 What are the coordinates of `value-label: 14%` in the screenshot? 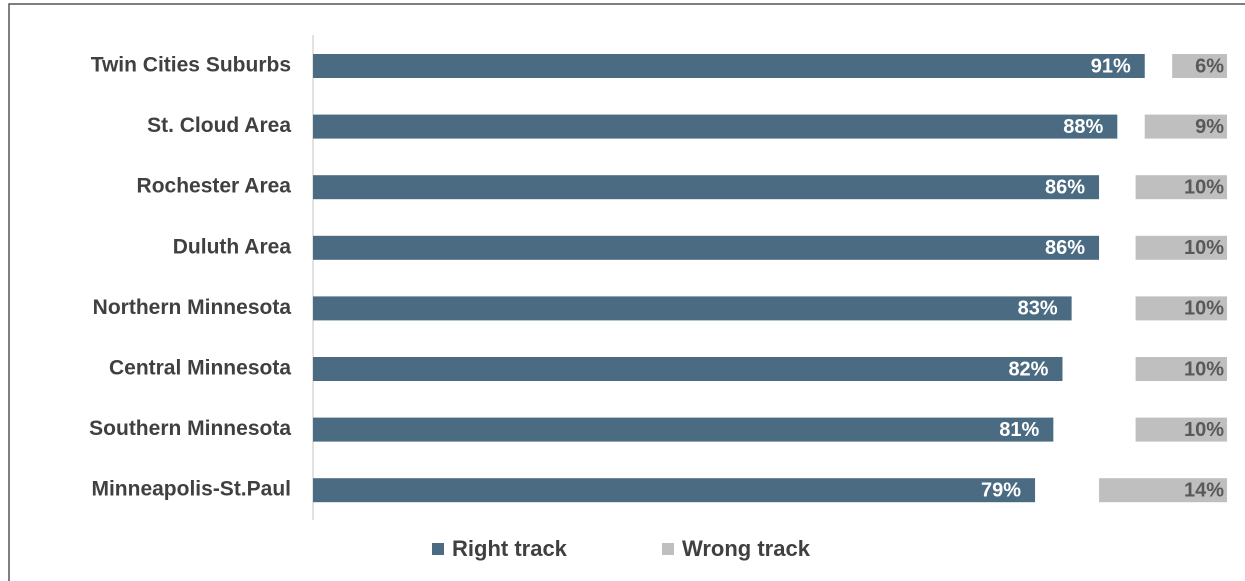 It's located at (1204, 490).